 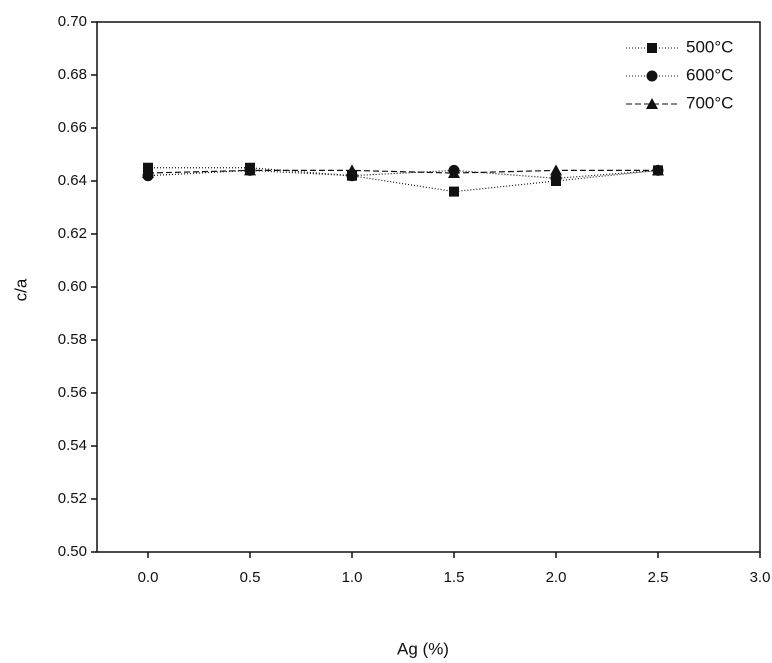 What do you see at coordinates (556, 577) in the screenshot?
I see `x-tick-label: 2.0` at bounding box center [556, 577].